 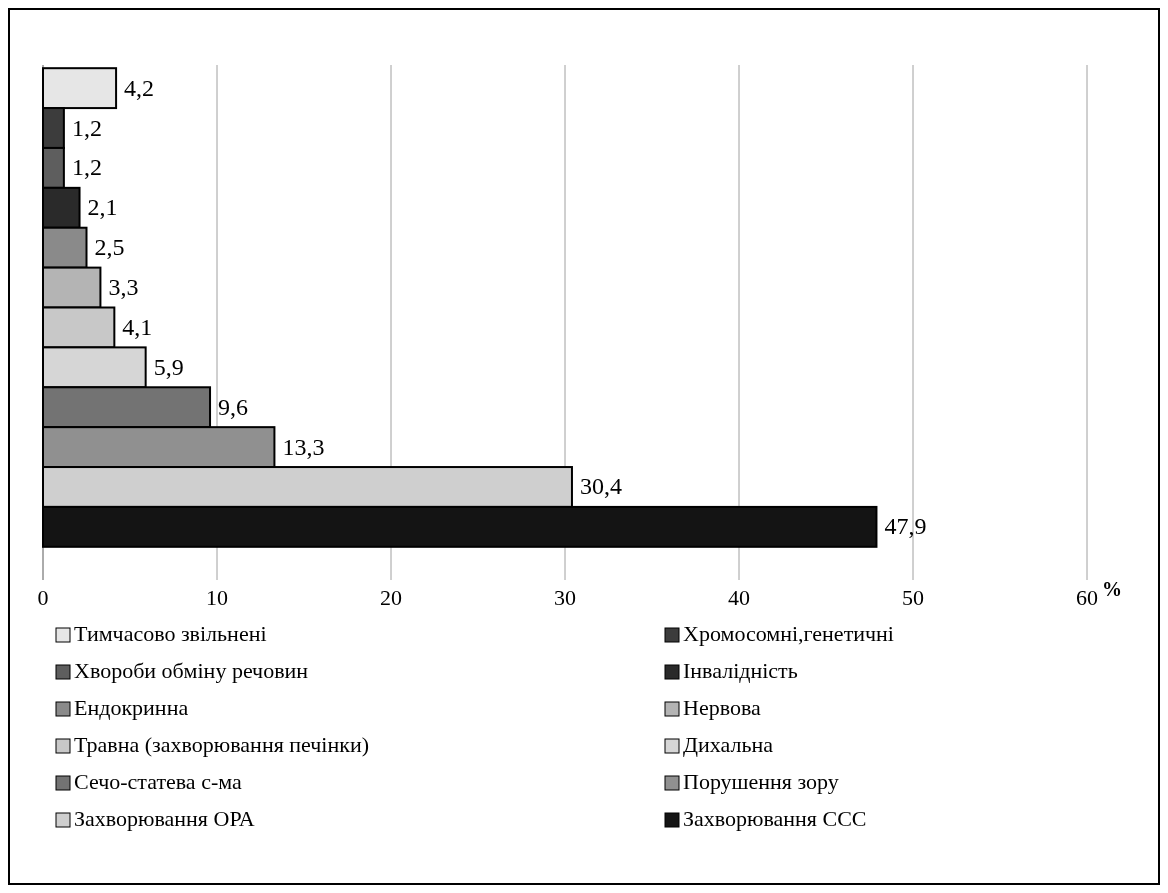 What do you see at coordinates (170, 634) in the screenshot?
I see `legend-label: Тимчасово звільнені` at bounding box center [170, 634].